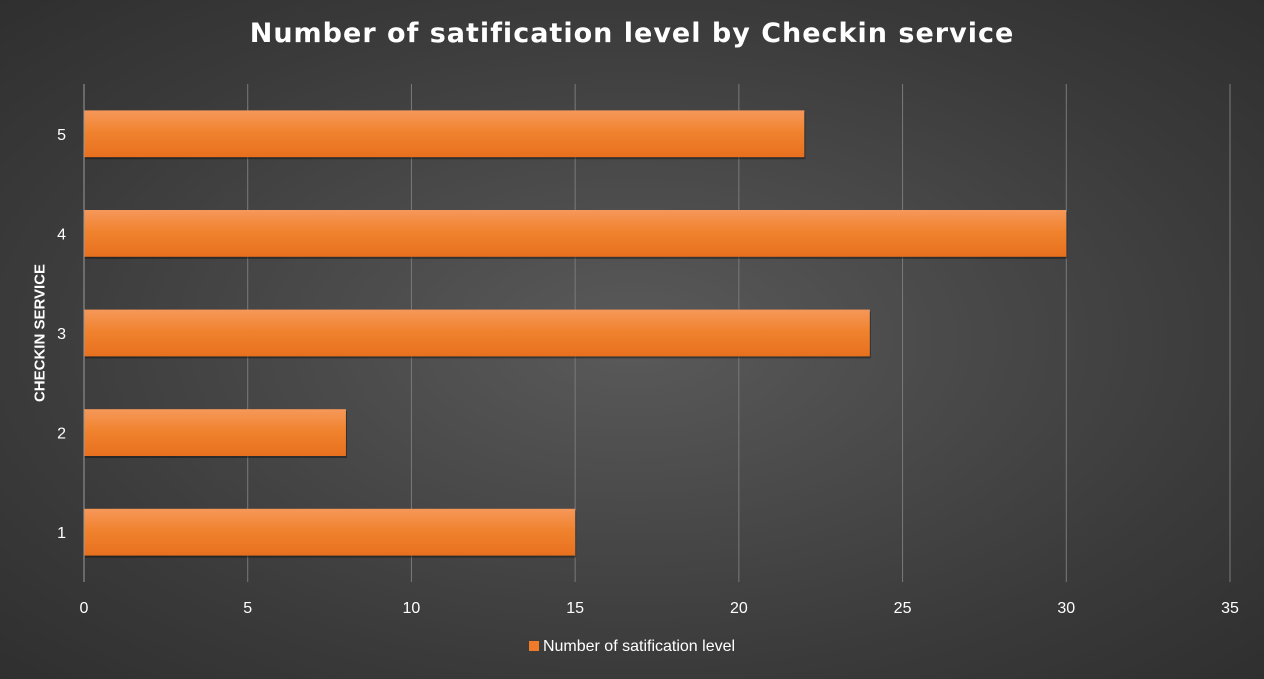  Describe the element at coordinates (84, 608) in the screenshot. I see `x-tick-label: 0` at that location.